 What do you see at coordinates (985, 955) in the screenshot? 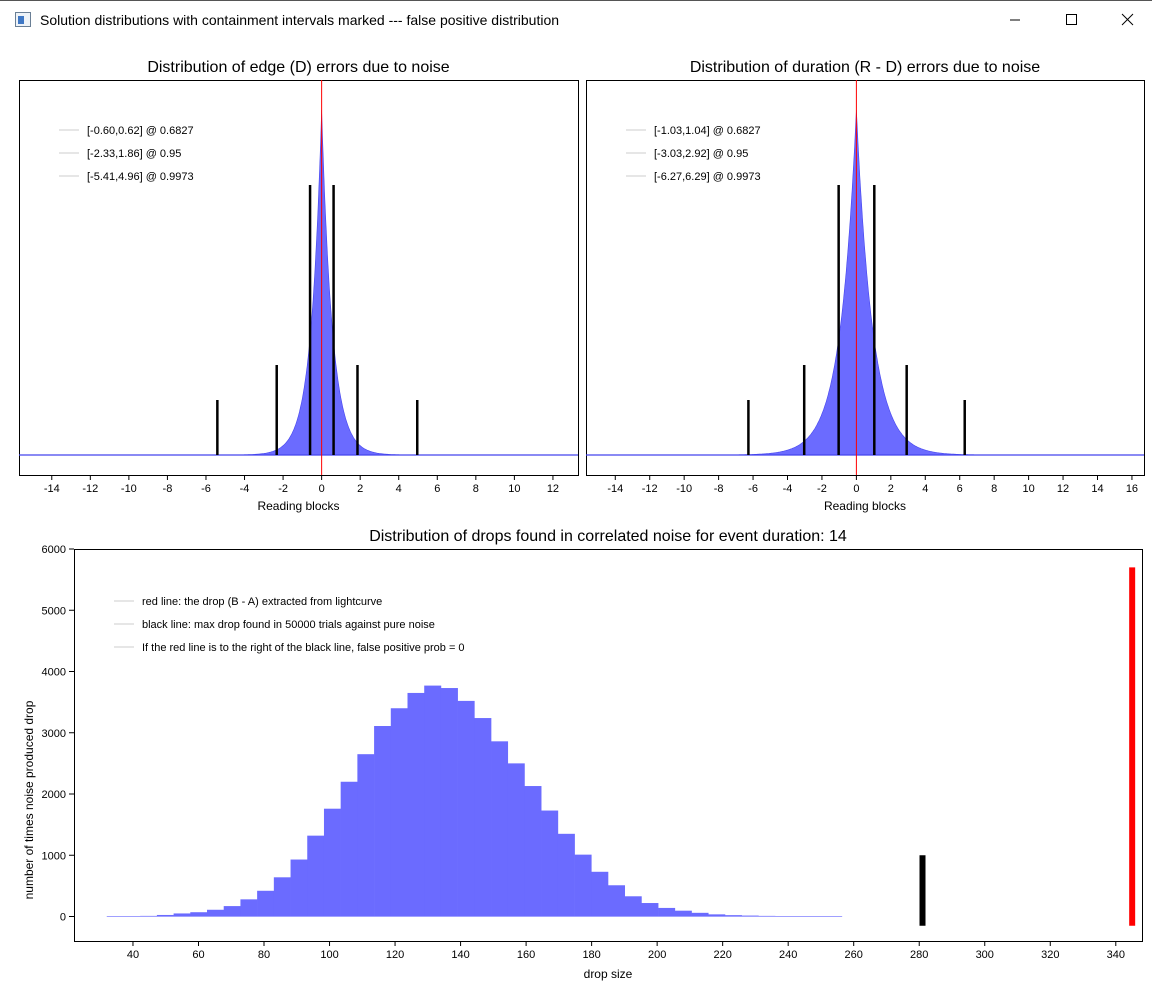
I see `x-tick-label: 300` at bounding box center [985, 955].